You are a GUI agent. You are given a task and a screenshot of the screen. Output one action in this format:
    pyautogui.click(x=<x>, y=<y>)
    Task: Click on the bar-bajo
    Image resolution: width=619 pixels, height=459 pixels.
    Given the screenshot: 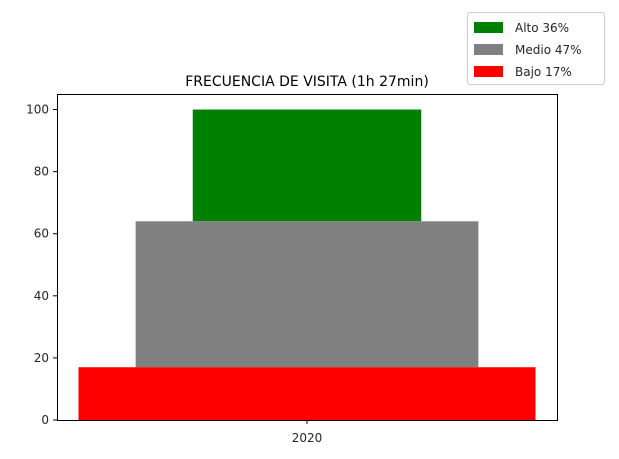 What is the action you would take?
    pyautogui.click(x=307, y=393)
    